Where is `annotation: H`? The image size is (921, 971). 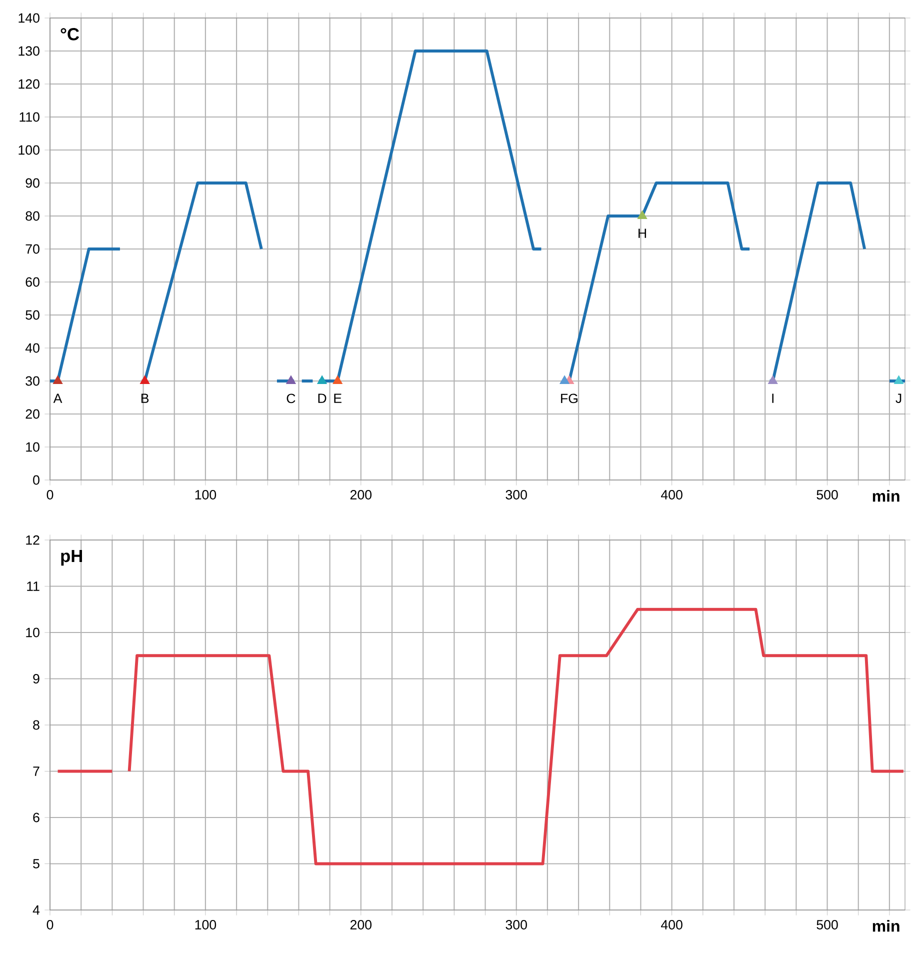 annotation: H is located at coordinates (642, 233).